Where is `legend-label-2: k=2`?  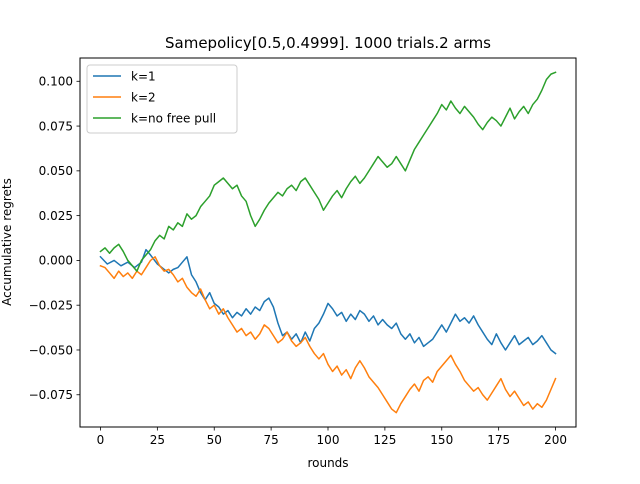 legend-label-2: k=2 is located at coordinates (143, 97).